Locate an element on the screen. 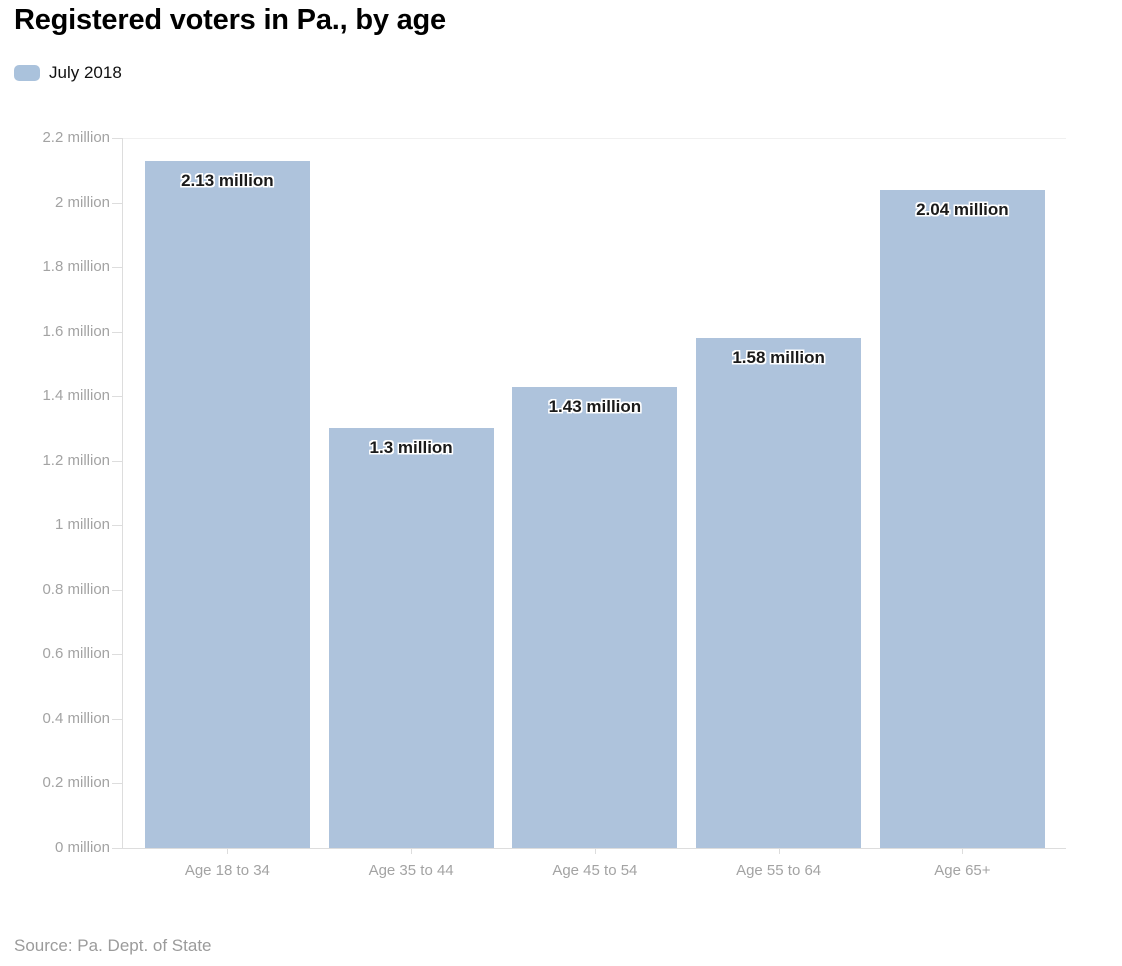  legend-swatch-icon is located at coordinates (27, 73).